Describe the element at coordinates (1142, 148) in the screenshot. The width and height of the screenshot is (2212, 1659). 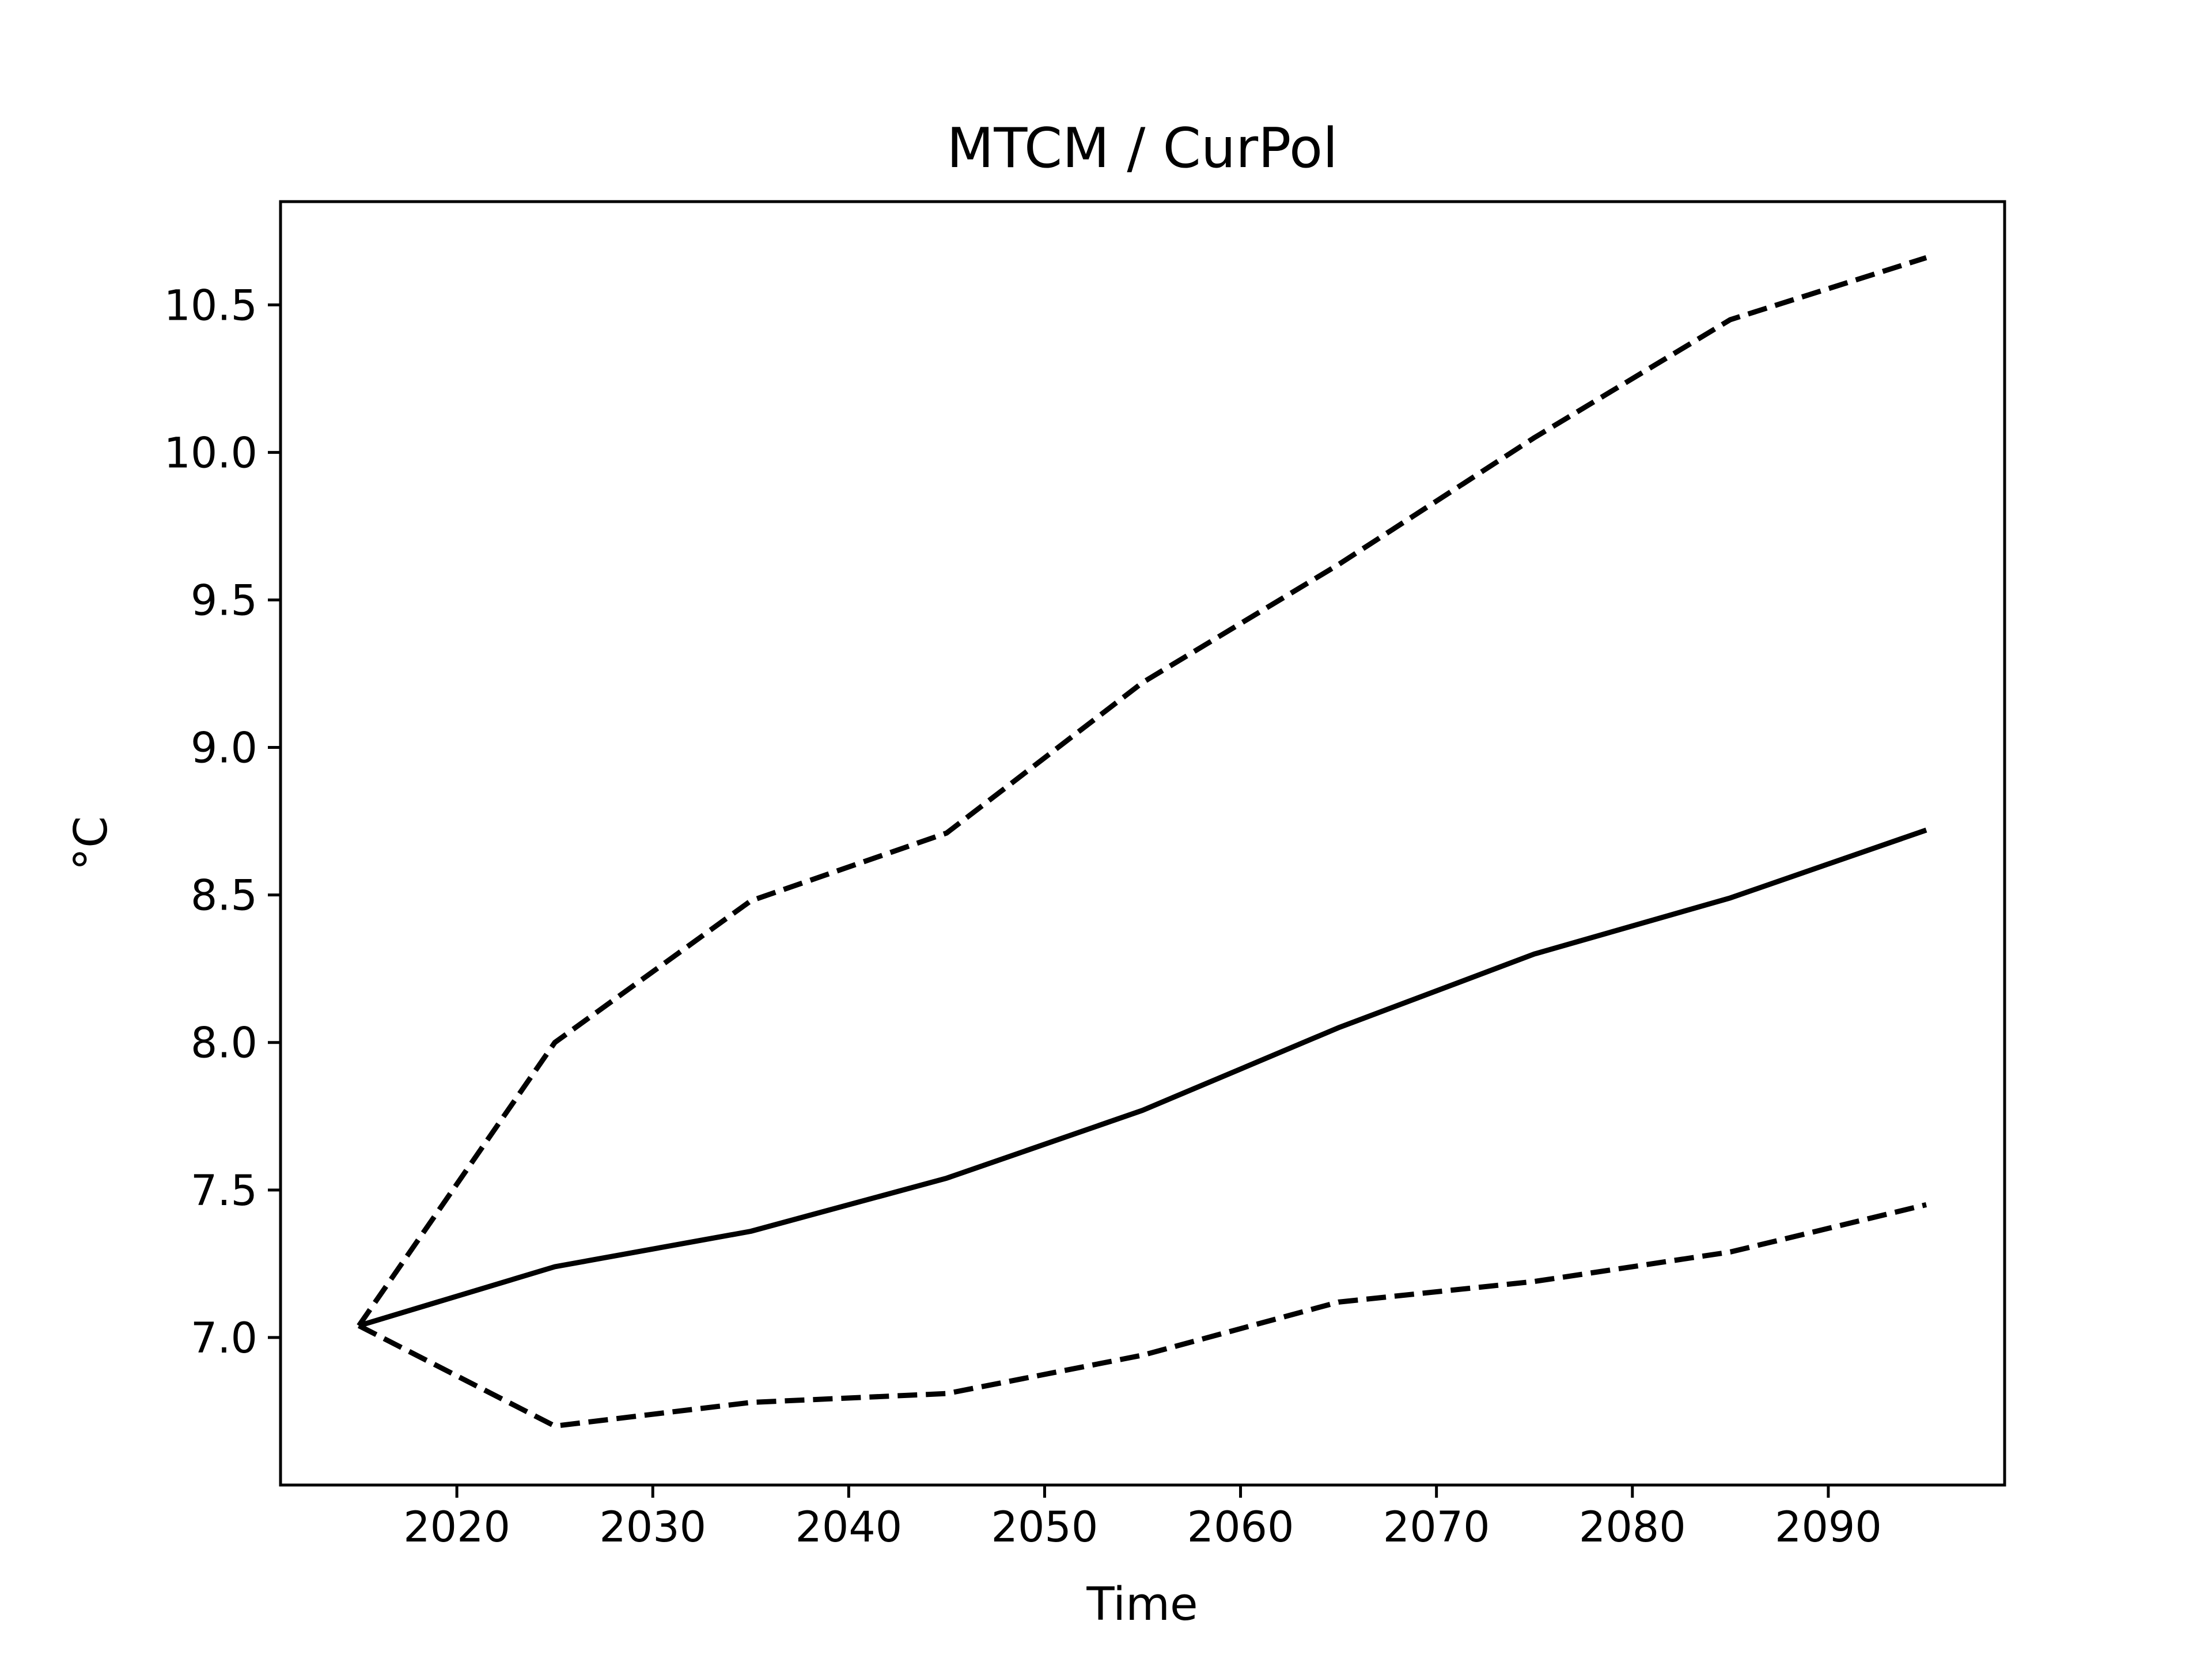
I see `chart-title: MTCM / CurPol` at that location.